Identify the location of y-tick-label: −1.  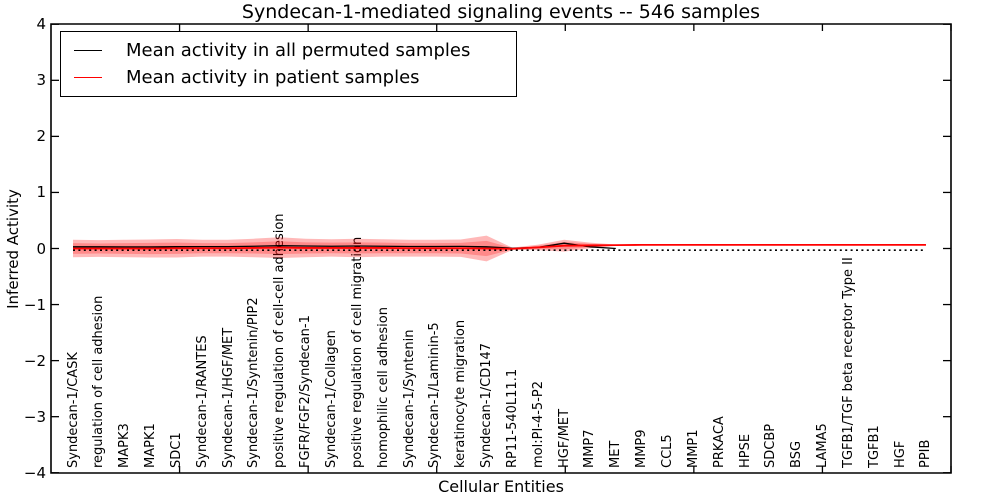
(34, 304).